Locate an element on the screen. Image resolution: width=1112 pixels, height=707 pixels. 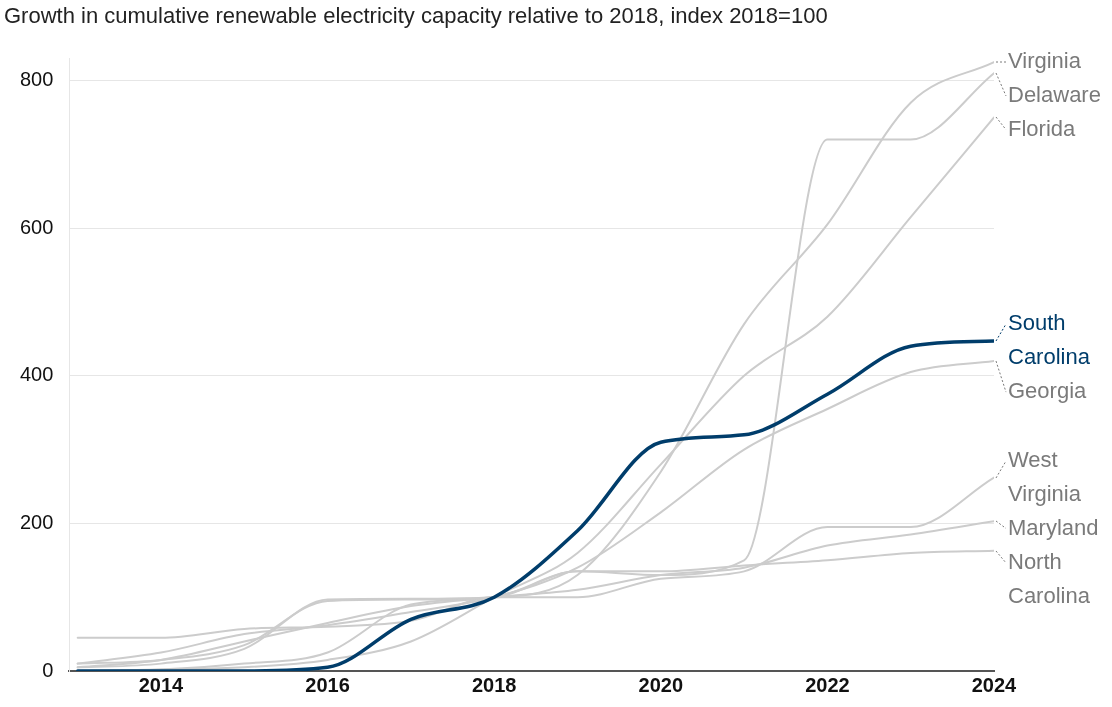
y-tick-label: 0 is located at coordinates (48, 669).